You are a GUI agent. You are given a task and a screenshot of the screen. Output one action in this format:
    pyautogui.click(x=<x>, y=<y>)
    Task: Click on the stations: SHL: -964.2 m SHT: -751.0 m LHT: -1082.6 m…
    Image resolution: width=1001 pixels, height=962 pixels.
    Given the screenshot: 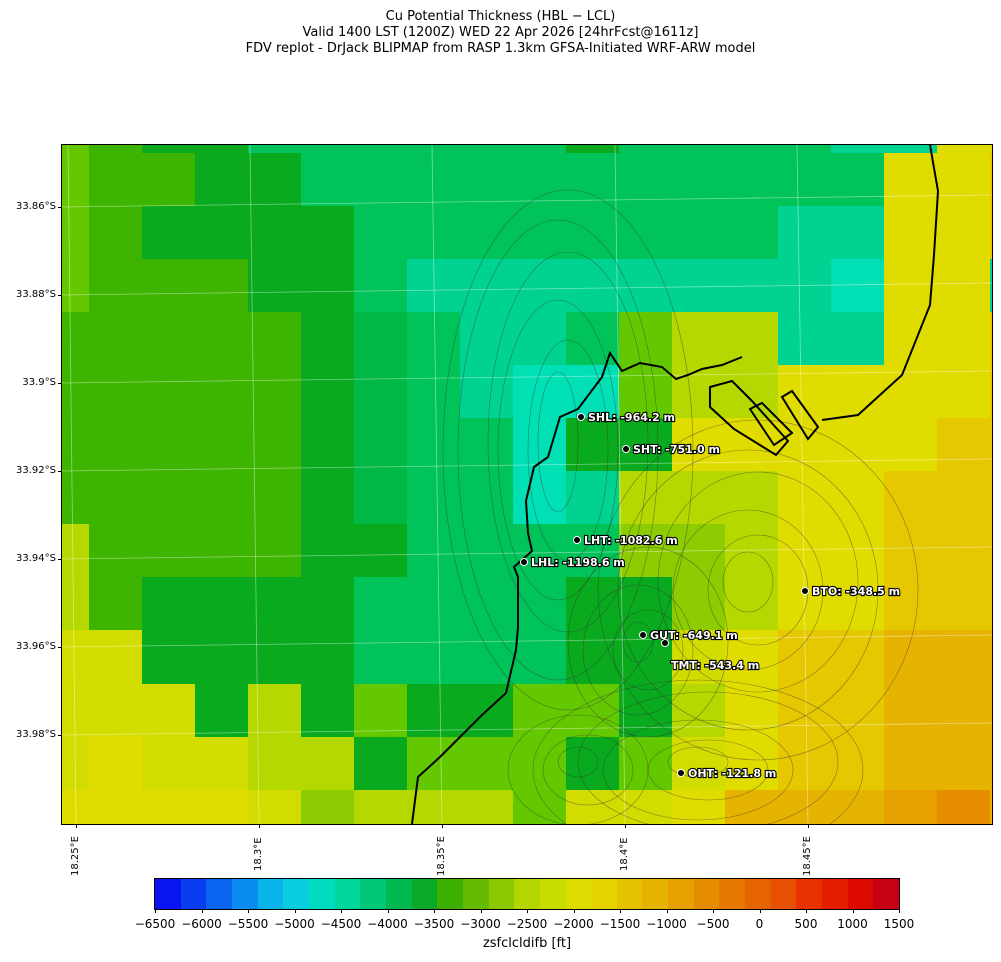 What is the action you would take?
    pyautogui.click(x=710, y=595)
    